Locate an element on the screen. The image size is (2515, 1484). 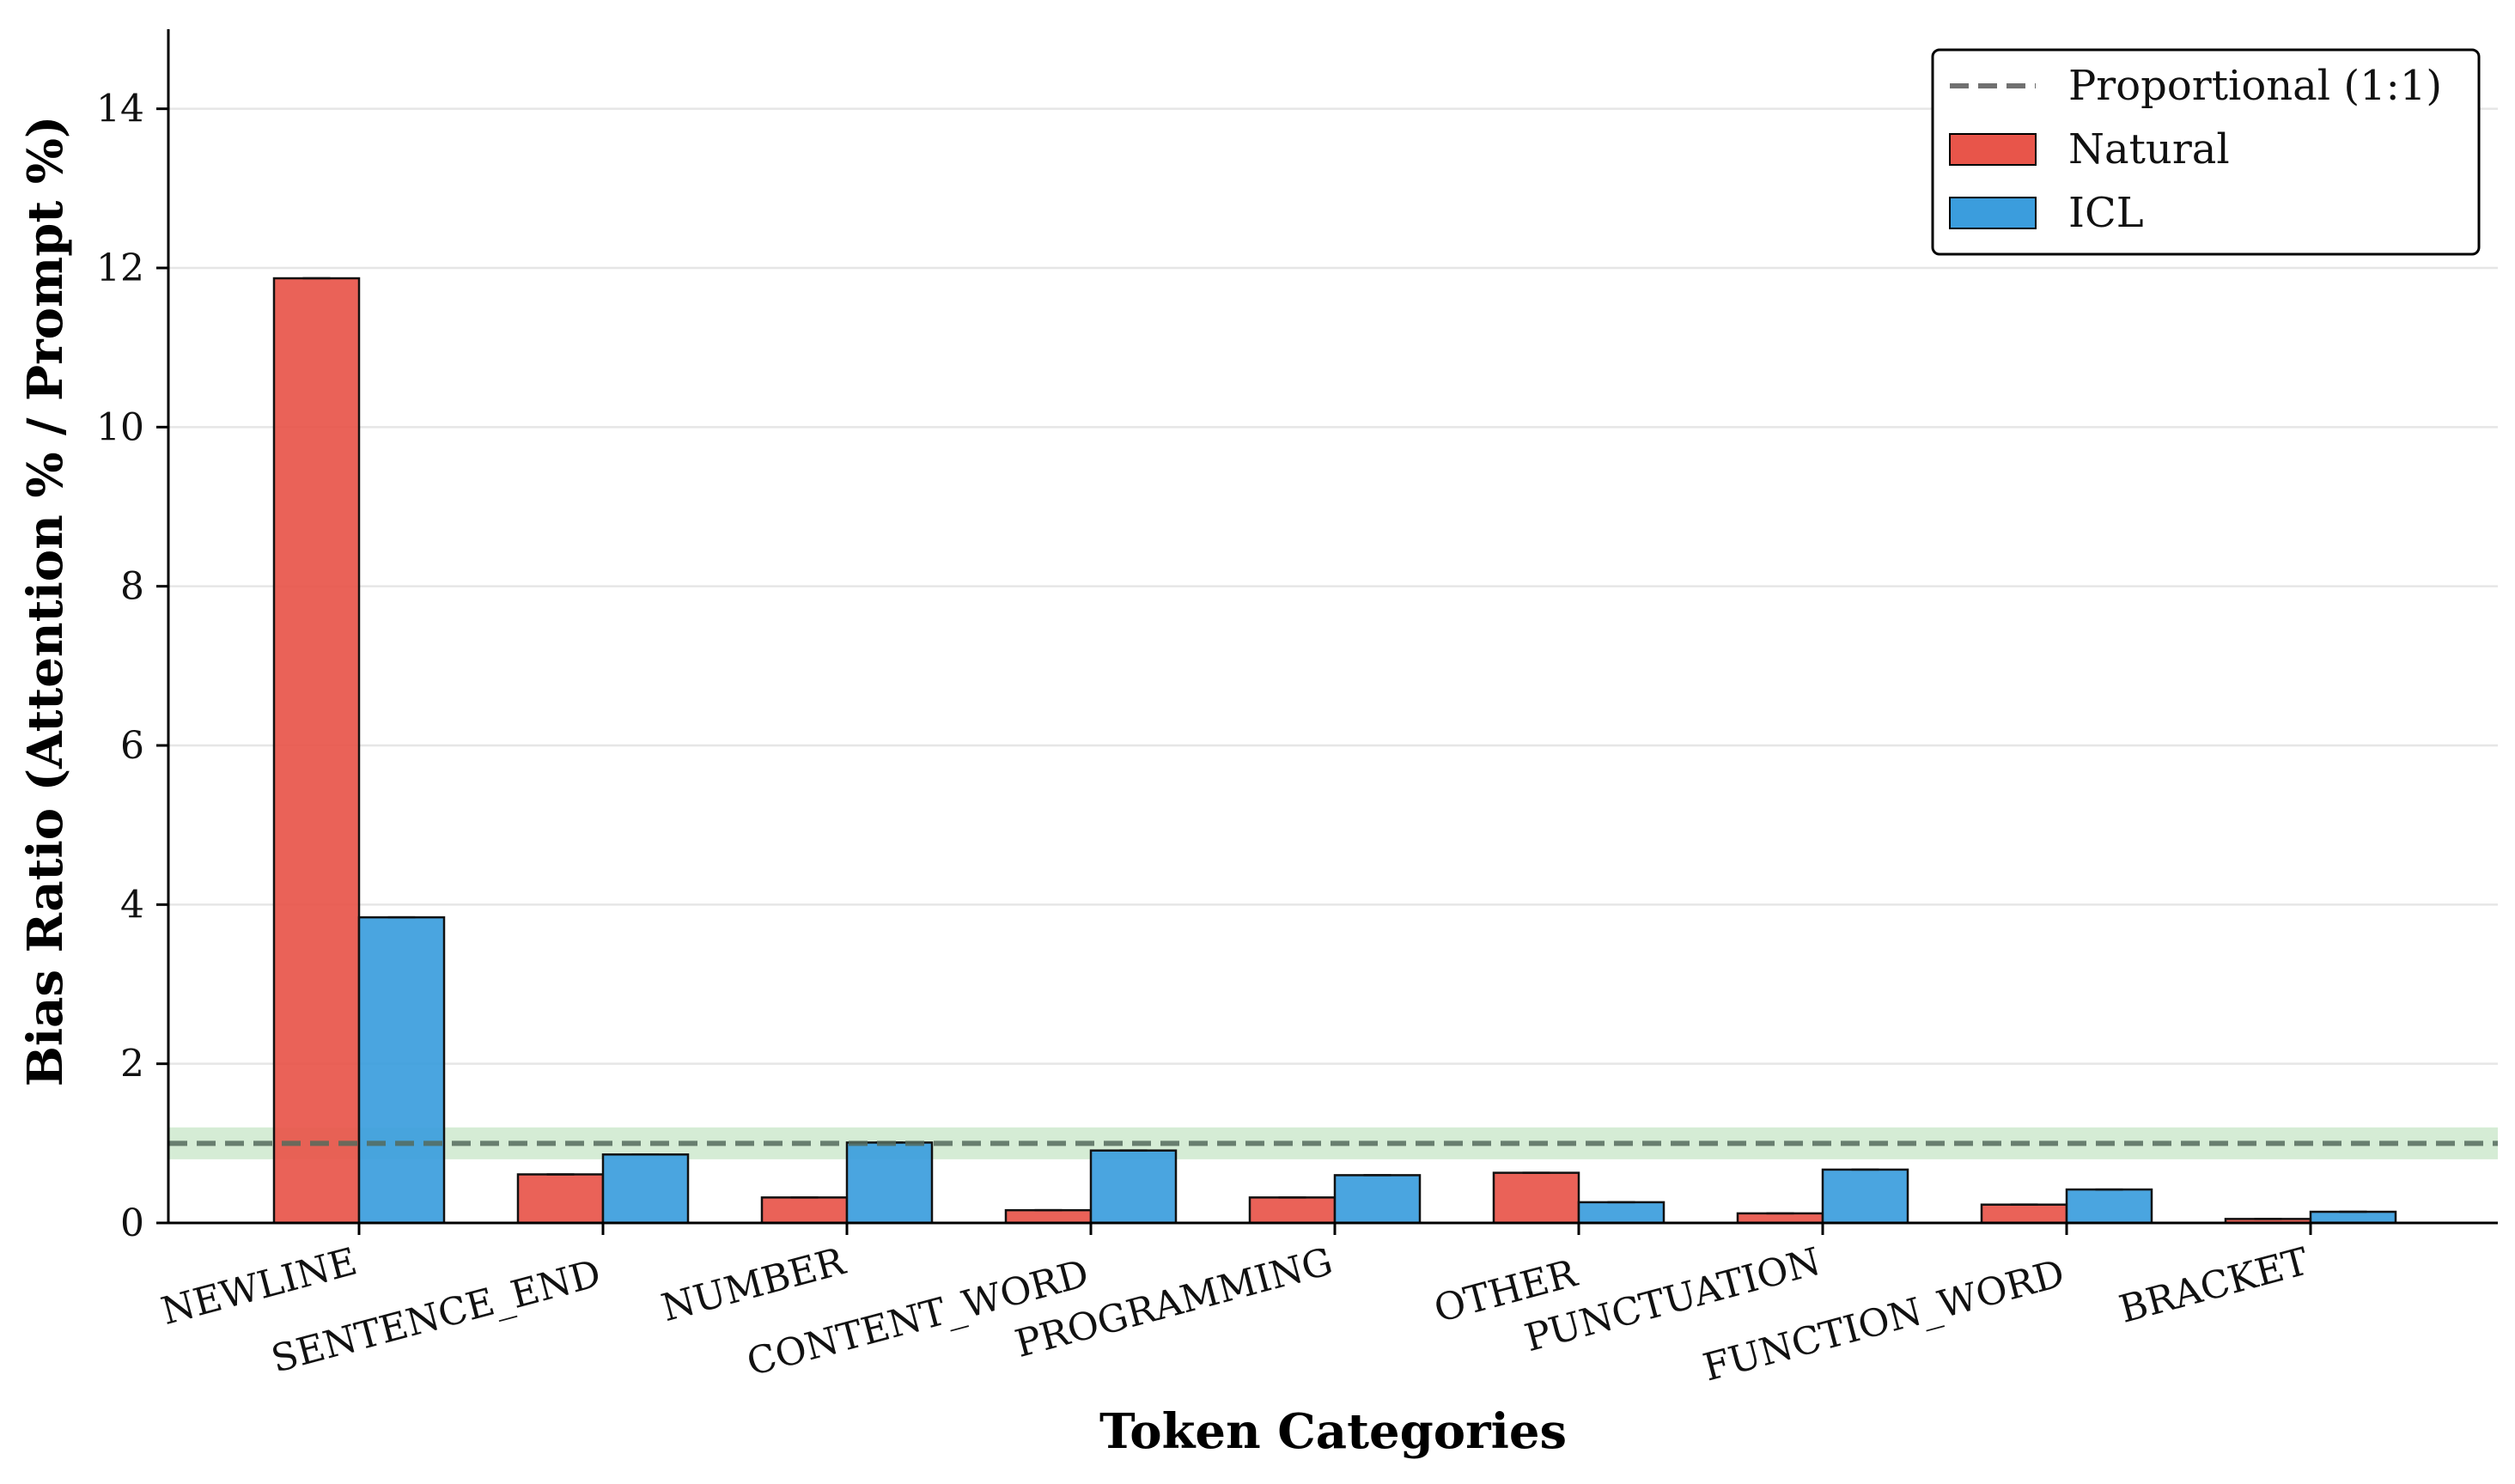
y-axis-title: Bias Ratio (Attention % / Prompt %) is located at coordinates (45, 602).